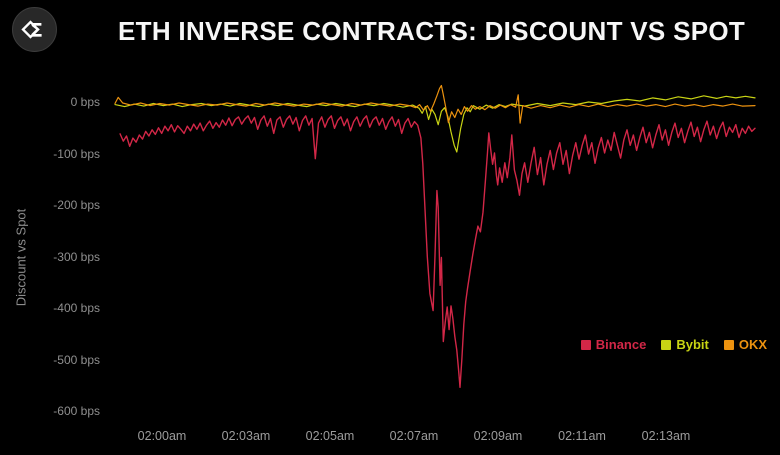 The image size is (780, 455). I want to click on page-title: ETH INVERSE CONTRACTS: DISCOUNT VS SPOT, so click(432, 31).